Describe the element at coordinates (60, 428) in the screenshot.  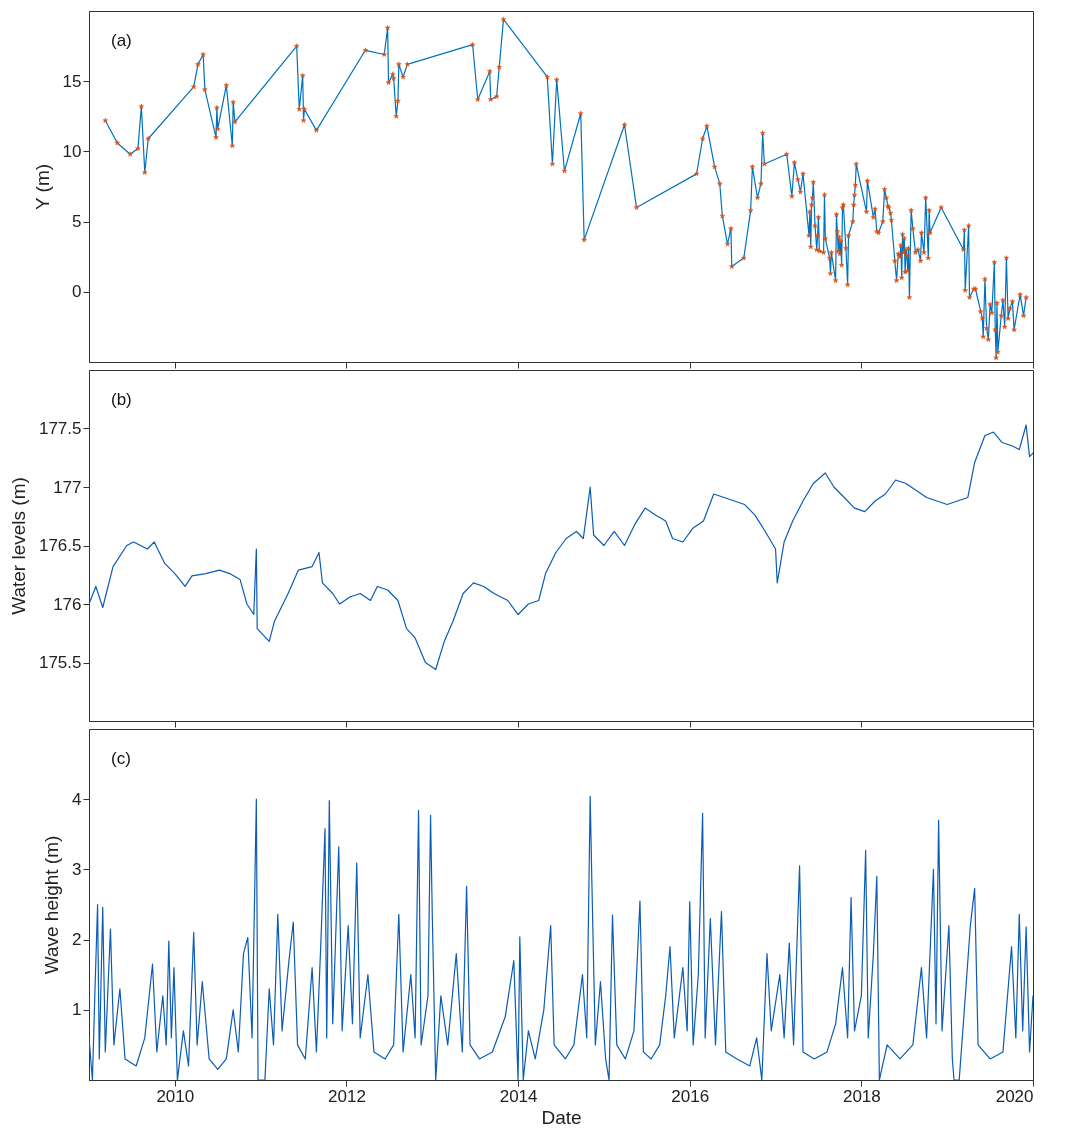
I see `y-tick-label: 177.5` at that location.